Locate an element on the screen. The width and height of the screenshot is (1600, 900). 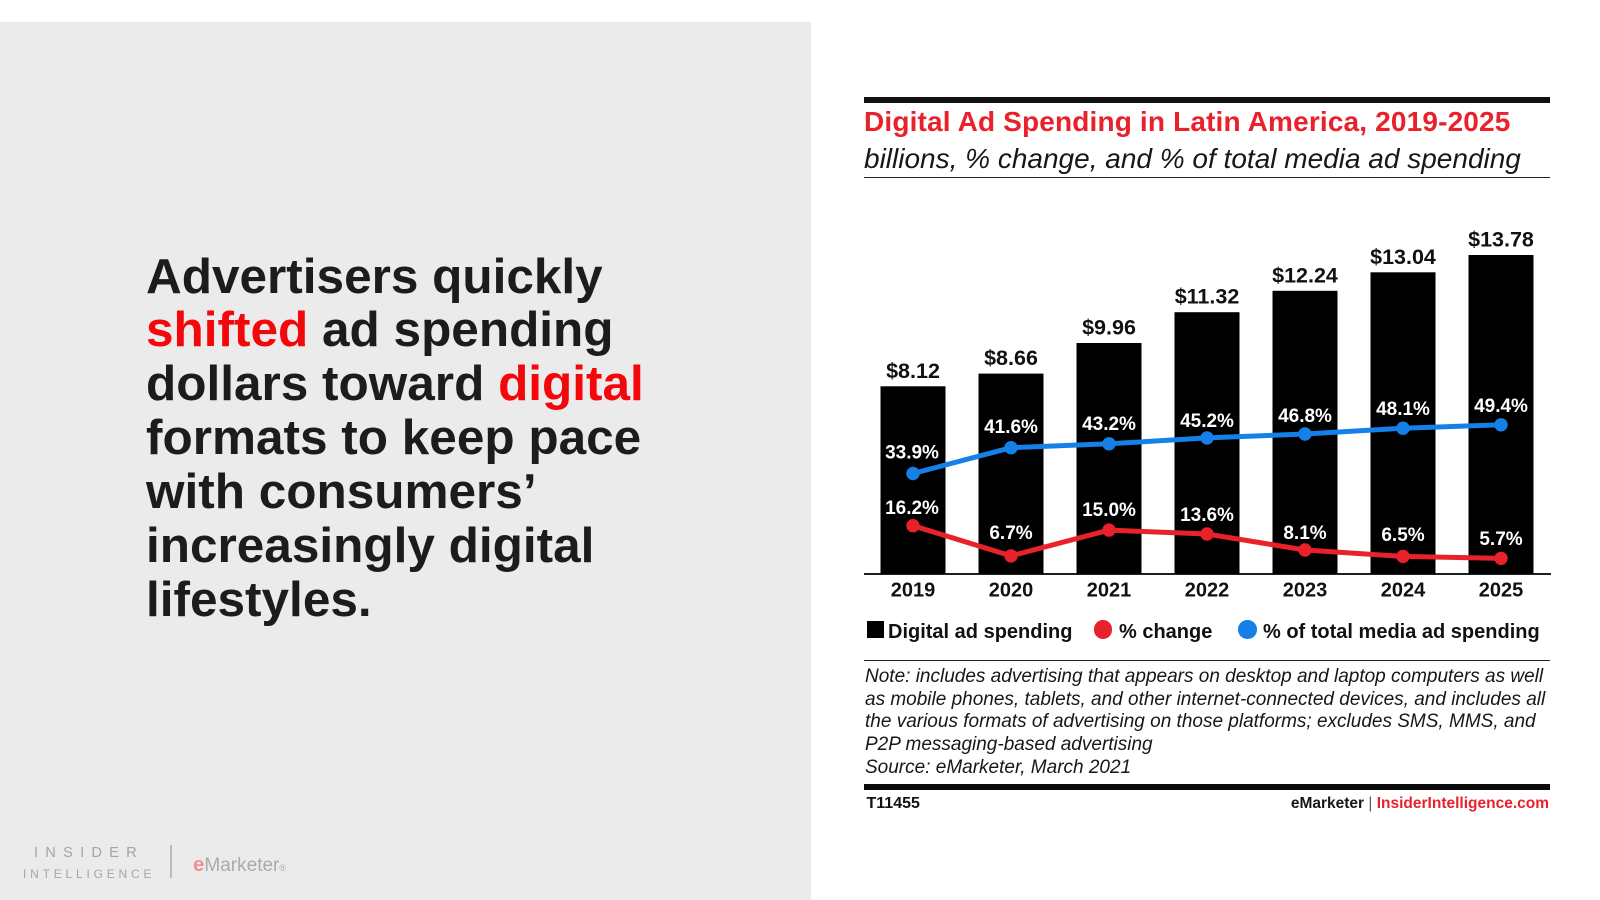
svg-text: 13.6% is located at coordinates (1207, 515).